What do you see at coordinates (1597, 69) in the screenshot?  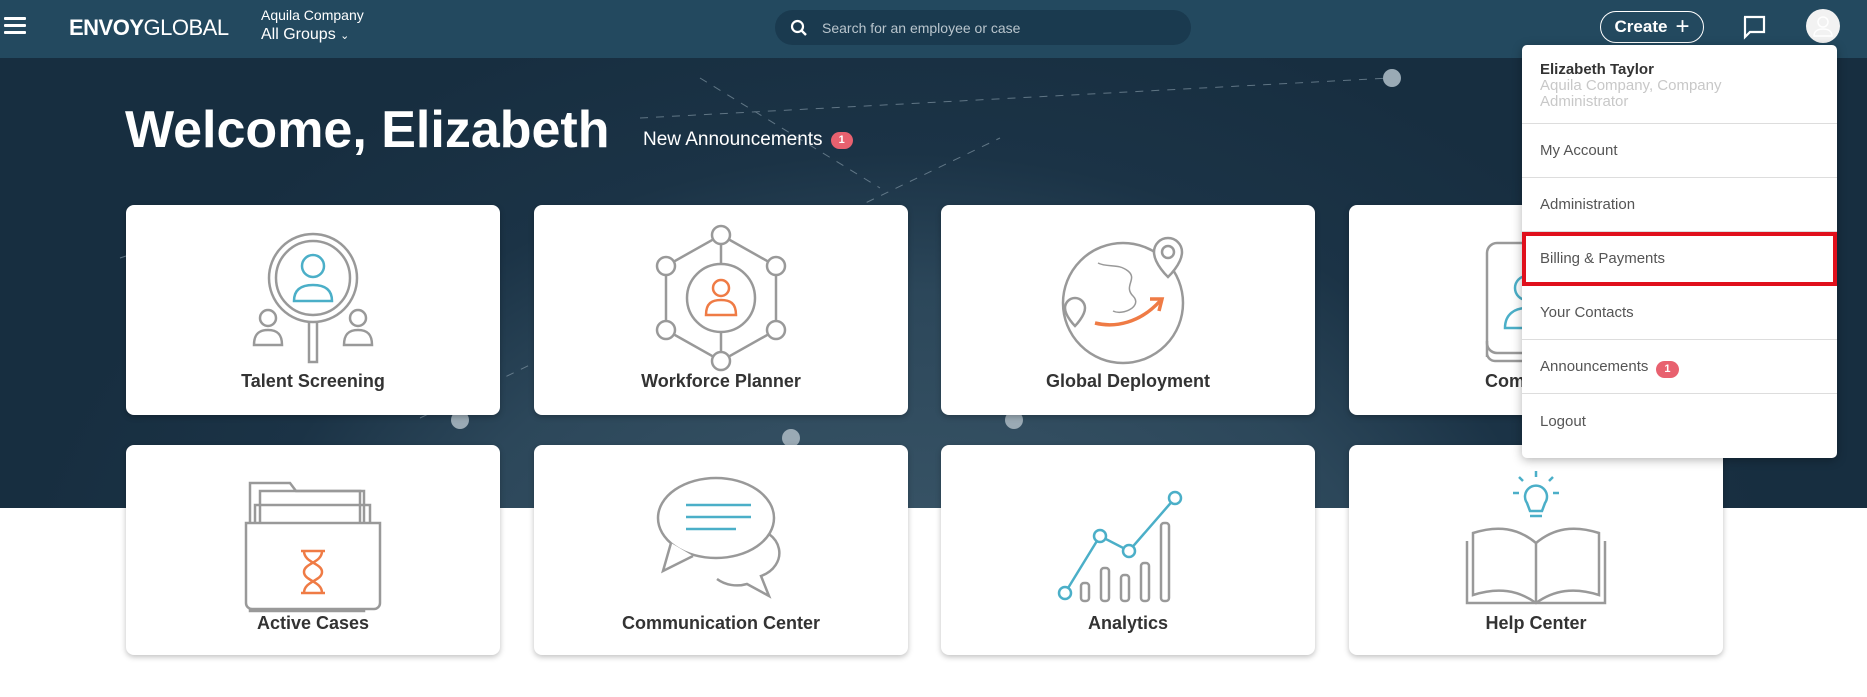 I see `user-name: Elizabeth Taylor` at bounding box center [1597, 69].